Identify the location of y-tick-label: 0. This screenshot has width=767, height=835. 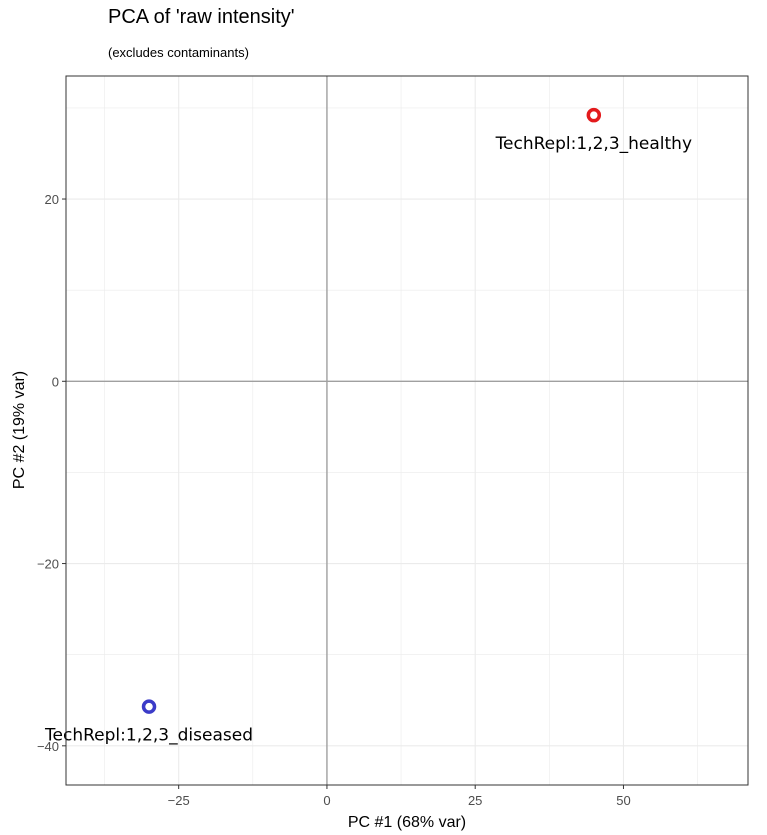
(55, 381).